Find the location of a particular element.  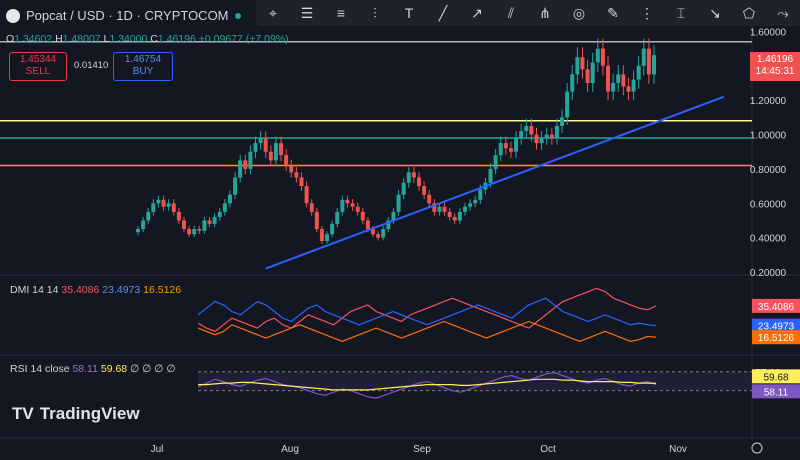

brand-name: TradingView is located at coordinates (89, 413).